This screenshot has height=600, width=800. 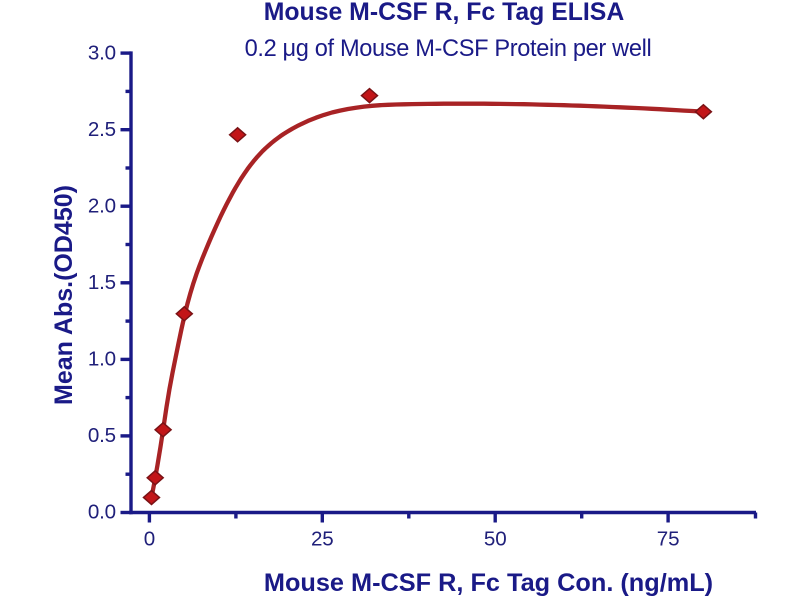 I want to click on svg-text: 3.0, so click(x=102, y=52).